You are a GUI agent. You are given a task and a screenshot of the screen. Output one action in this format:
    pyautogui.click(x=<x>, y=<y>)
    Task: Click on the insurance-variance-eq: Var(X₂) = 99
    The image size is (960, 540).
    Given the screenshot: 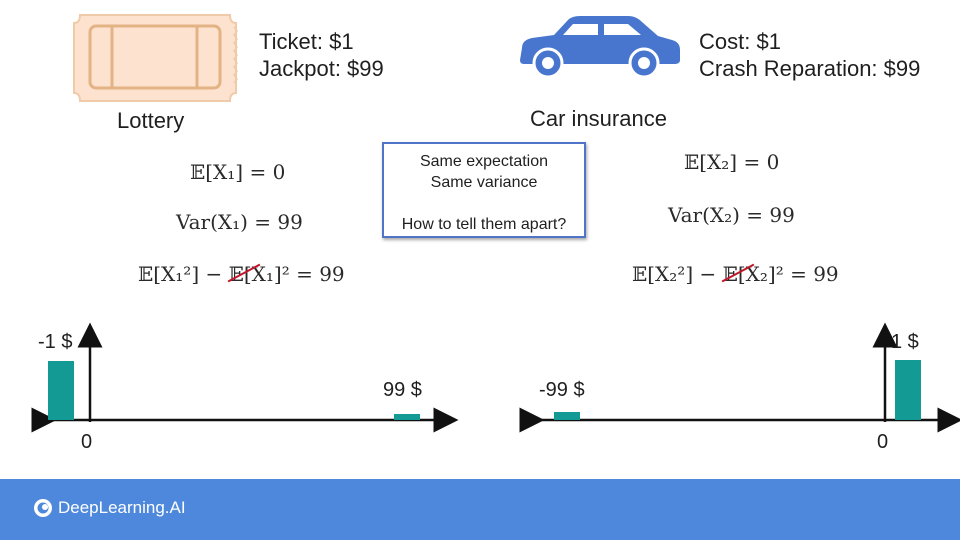 What is the action you would take?
    pyautogui.click(x=731, y=215)
    